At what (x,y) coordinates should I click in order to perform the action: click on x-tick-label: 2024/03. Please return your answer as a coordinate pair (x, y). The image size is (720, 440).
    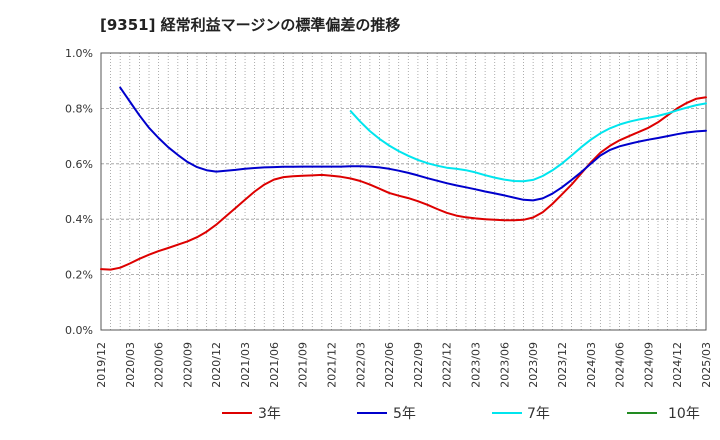
    Looking at the image, I should click on (591, 365).